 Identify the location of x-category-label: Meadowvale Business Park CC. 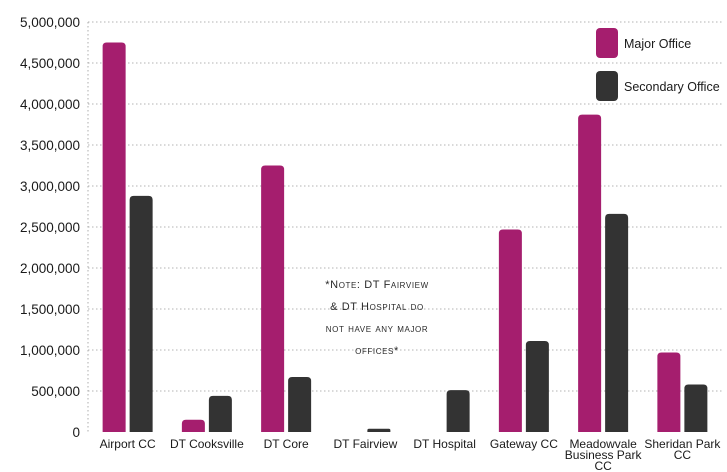
(604, 454).